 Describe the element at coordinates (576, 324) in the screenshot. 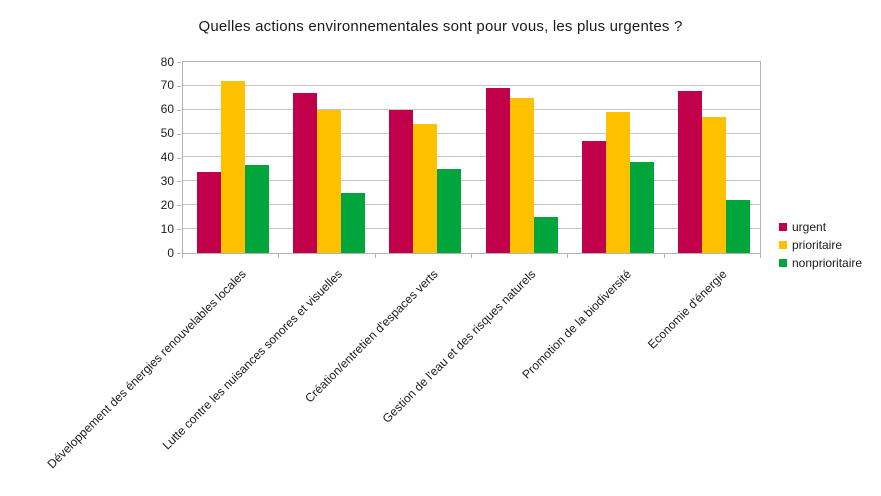

I see `category-label: Promotion de la biodiversité` at that location.